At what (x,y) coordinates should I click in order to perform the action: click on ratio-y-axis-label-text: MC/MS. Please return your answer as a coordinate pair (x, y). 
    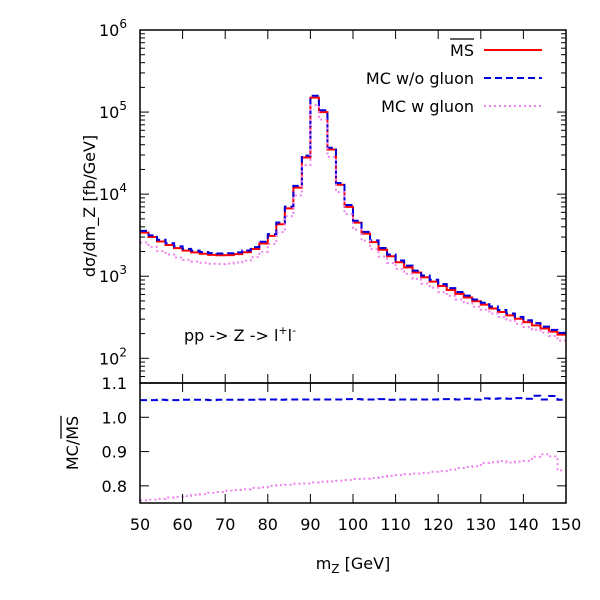
    Looking at the image, I should click on (72, 443).